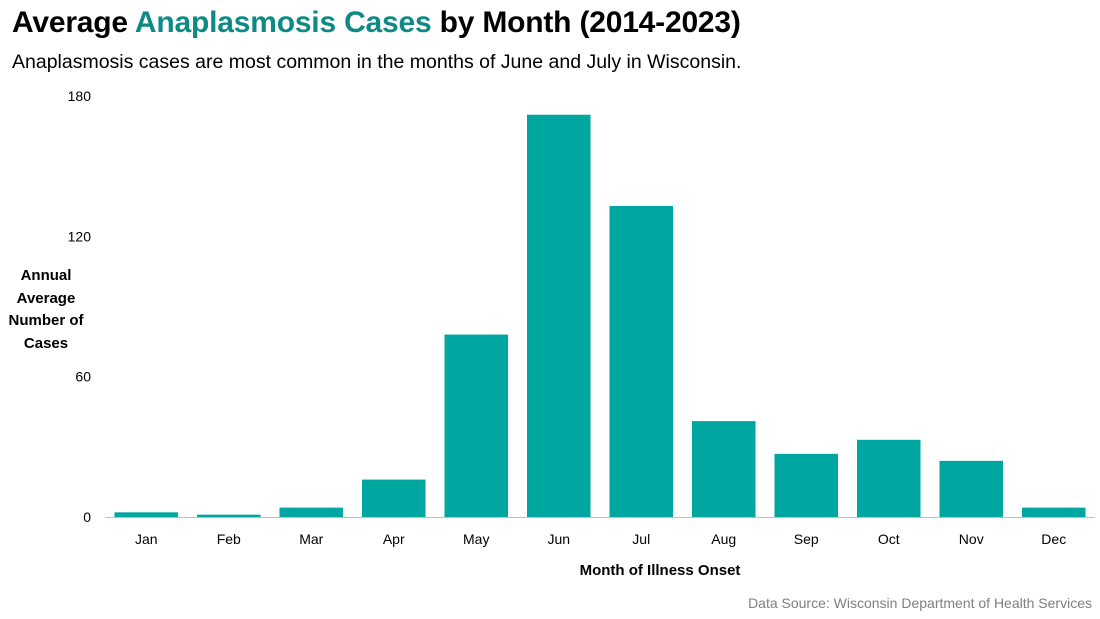 This screenshot has height=619, width=1100. What do you see at coordinates (971, 488) in the screenshot?
I see `bar-nov` at bounding box center [971, 488].